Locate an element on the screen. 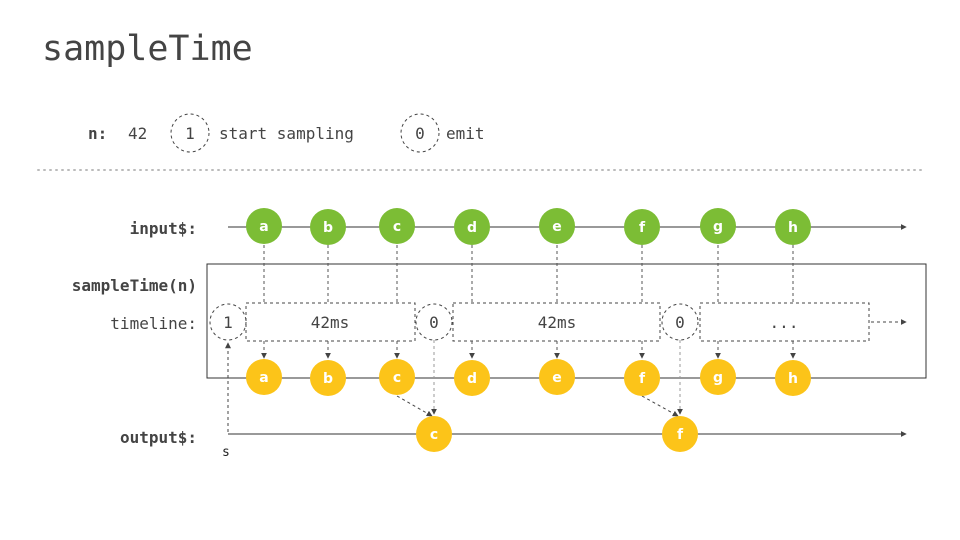 The image size is (960, 540). passed-marble-c: c is located at coordinates (397, 377).